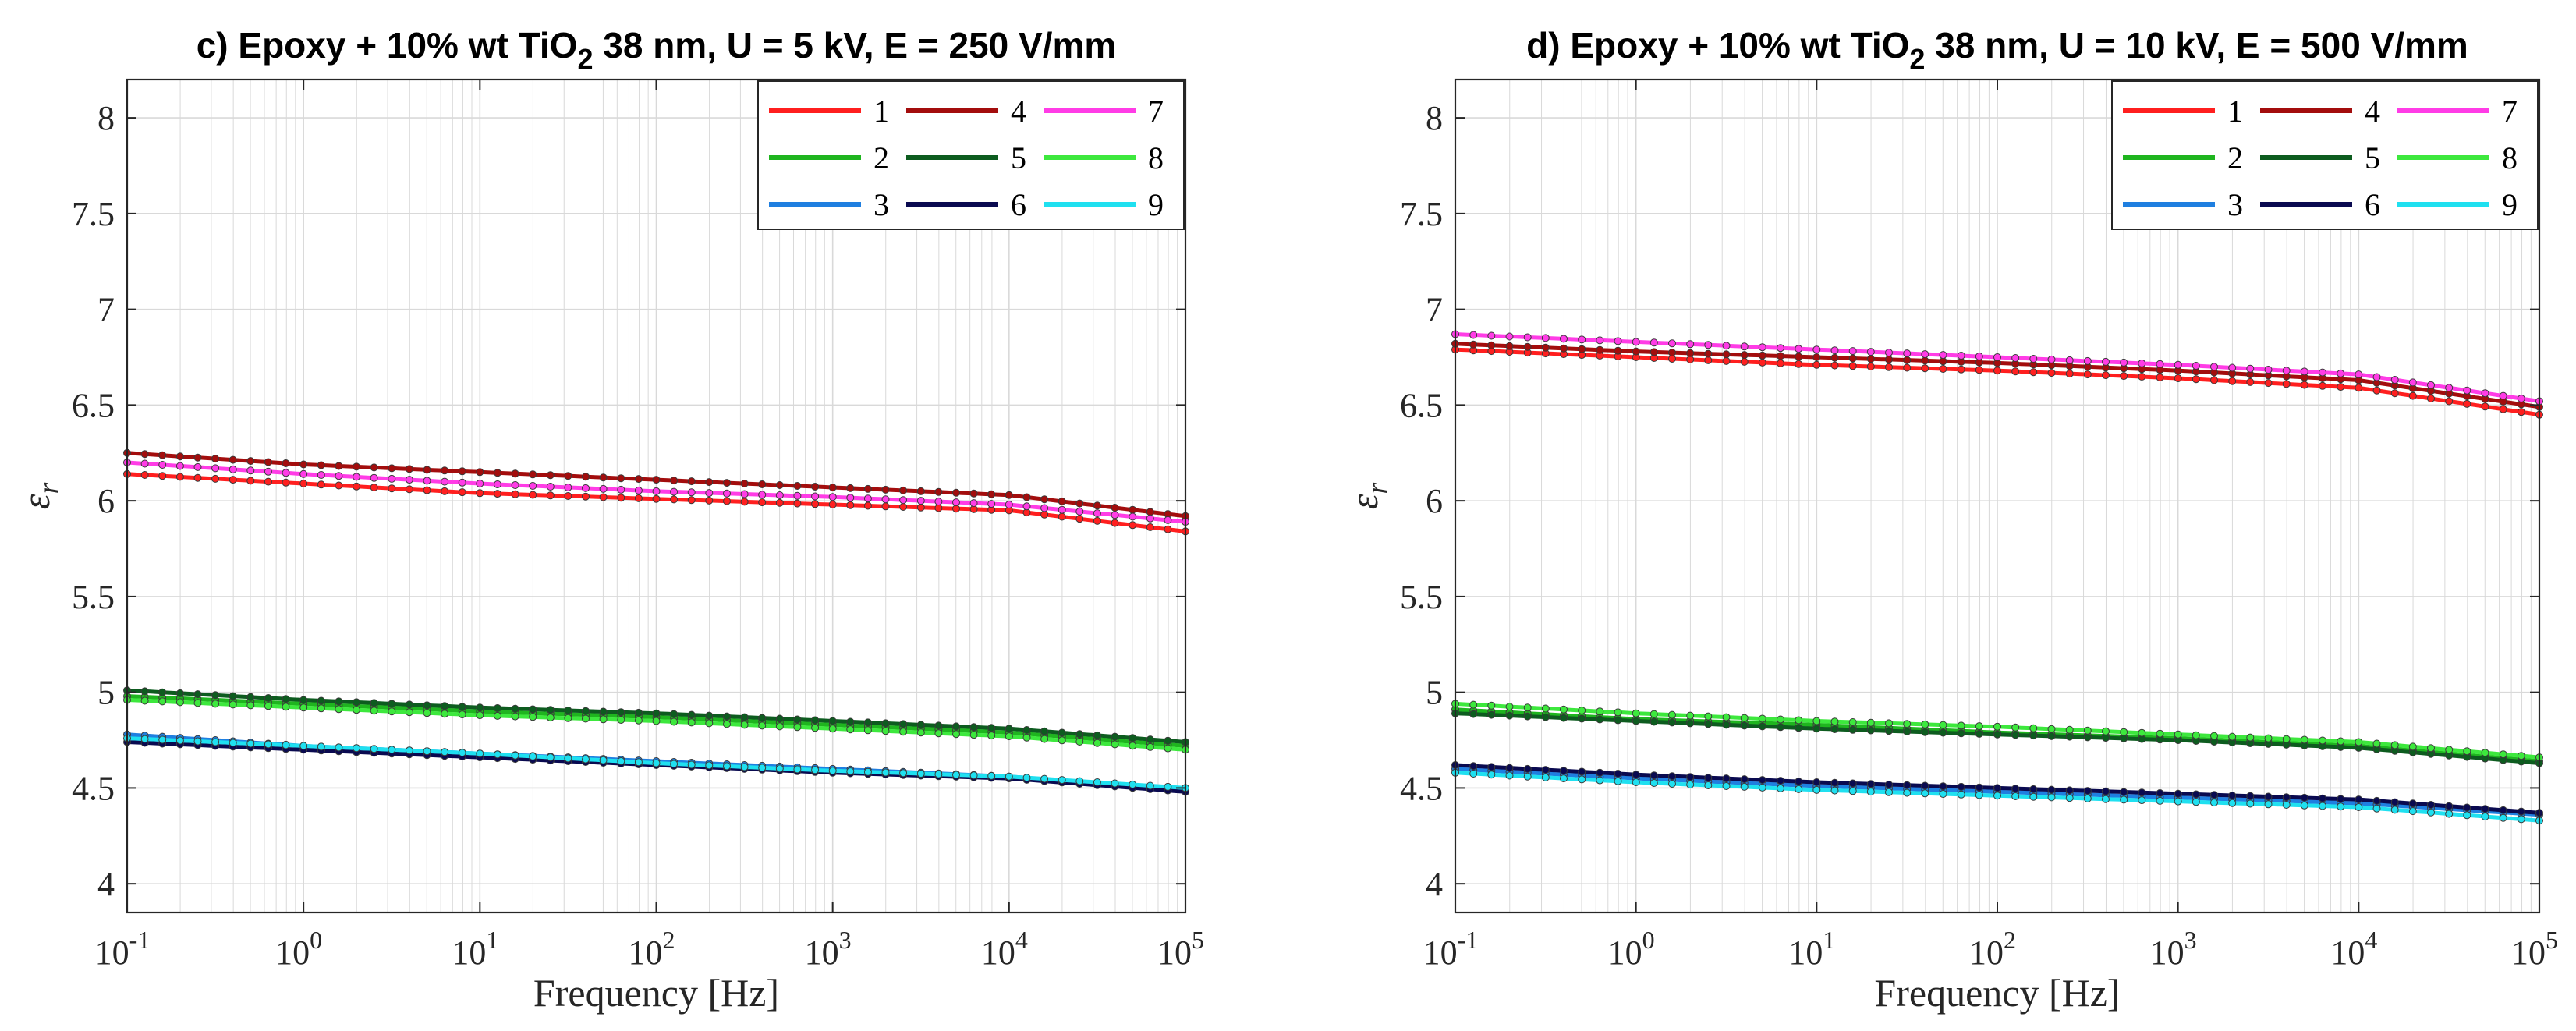 This screenshot has height=1031, width=2576. What do you see at coordinates (94, 405) in the screenshot?
I see `y-tick-label: 6.5` at bounding box center [94, 405].